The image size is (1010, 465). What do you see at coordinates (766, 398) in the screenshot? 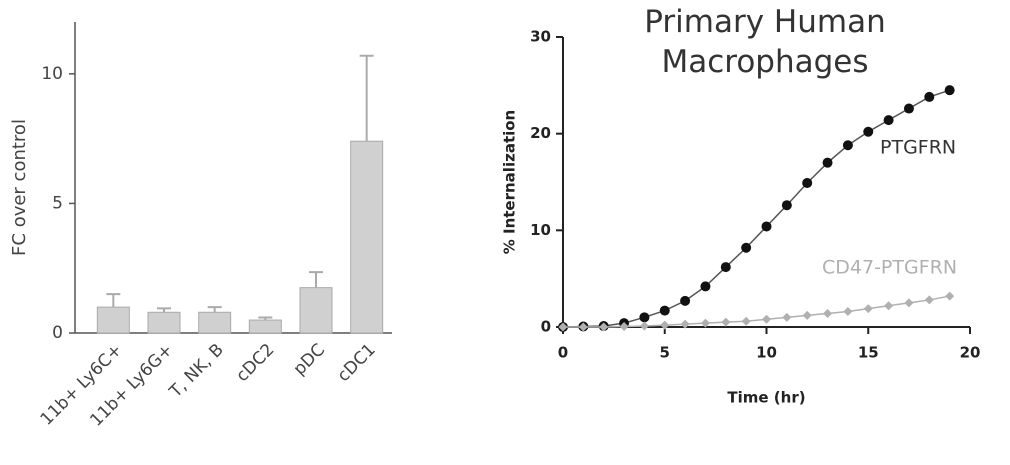
I see `x-axis-label: Time (hr)` at bounding box center [766, 398].